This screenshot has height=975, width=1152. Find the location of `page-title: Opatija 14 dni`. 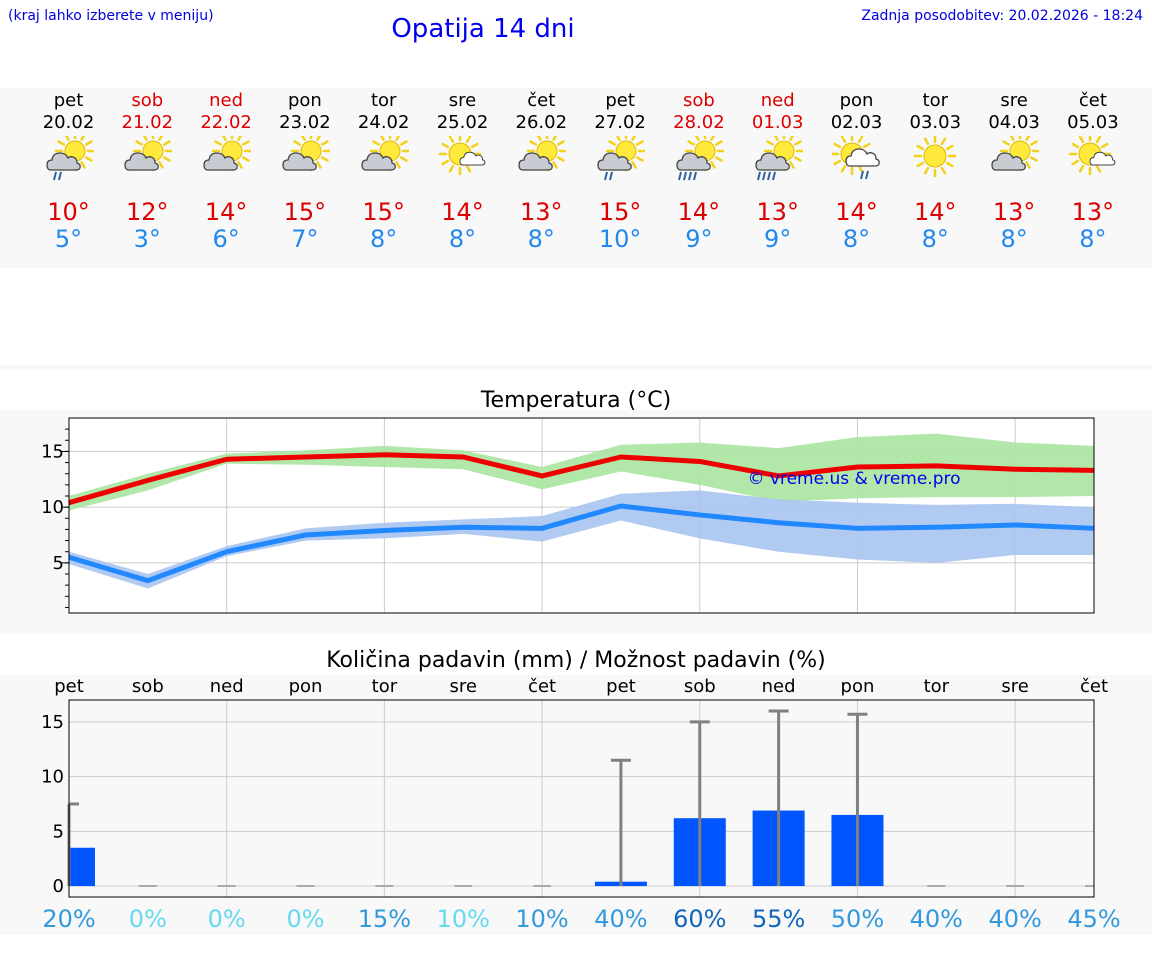

page-title: Opatija 14 dni is located at coordinates (483, 29).